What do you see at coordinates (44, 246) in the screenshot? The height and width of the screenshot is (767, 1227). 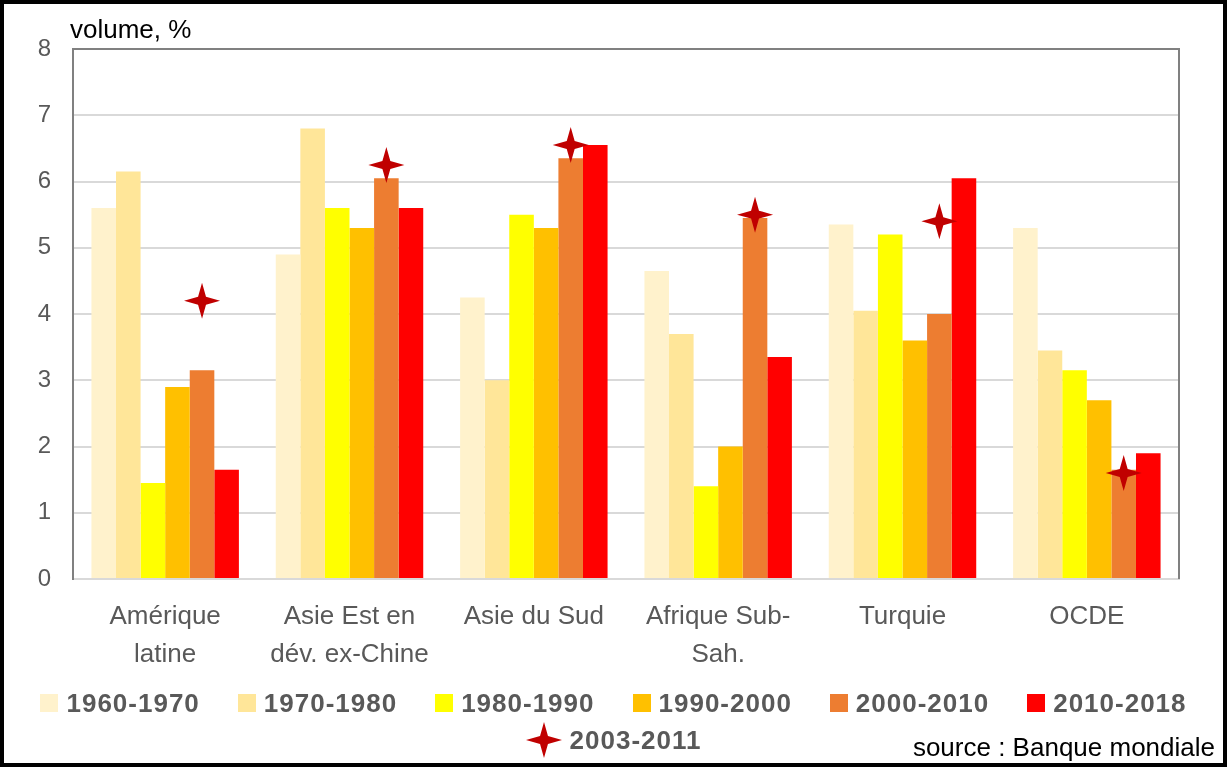 I see `y-tick-label: 5` at bounding box center [44, 246].